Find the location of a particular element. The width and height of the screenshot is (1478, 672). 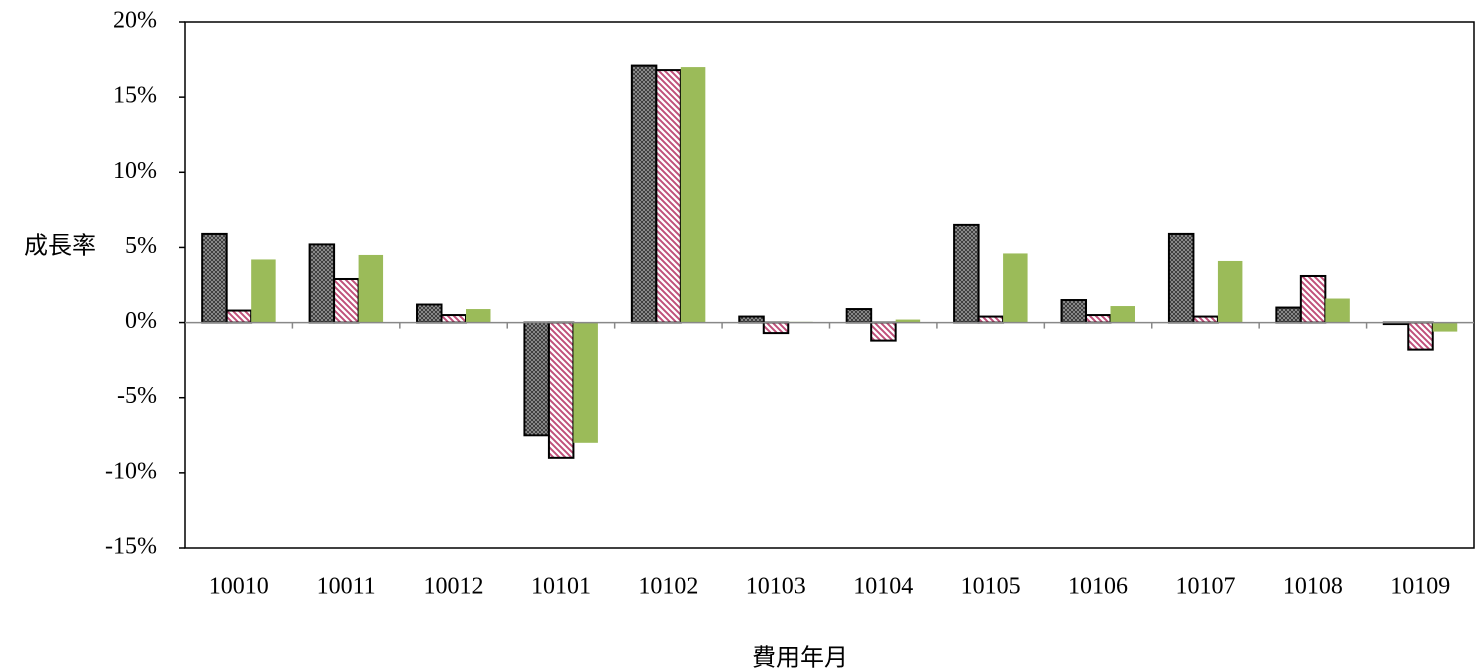

x-tick-label: 10104 is located at coordinates (883, 587).